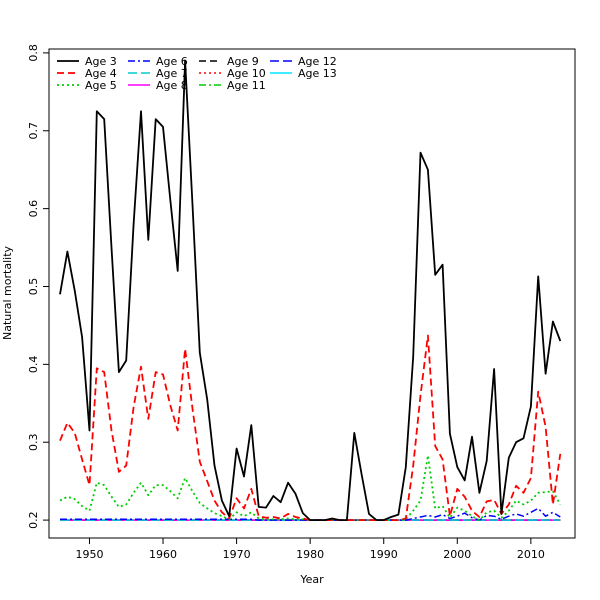 The width and height of the screenshot is (600, 600). What do you see at coordinates (33, 365) in the screenshot?
I see `y-tick-label: 0.4` at bounding box center [33, 365].